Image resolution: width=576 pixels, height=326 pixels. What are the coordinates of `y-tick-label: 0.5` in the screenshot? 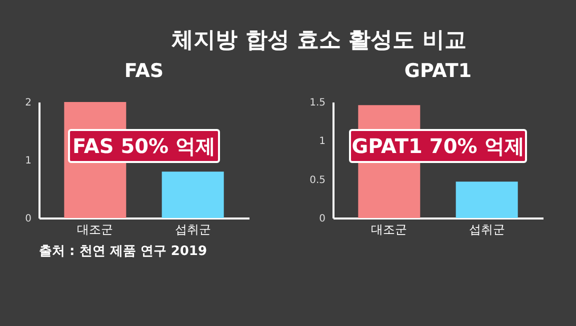 It's located at (318, 180).